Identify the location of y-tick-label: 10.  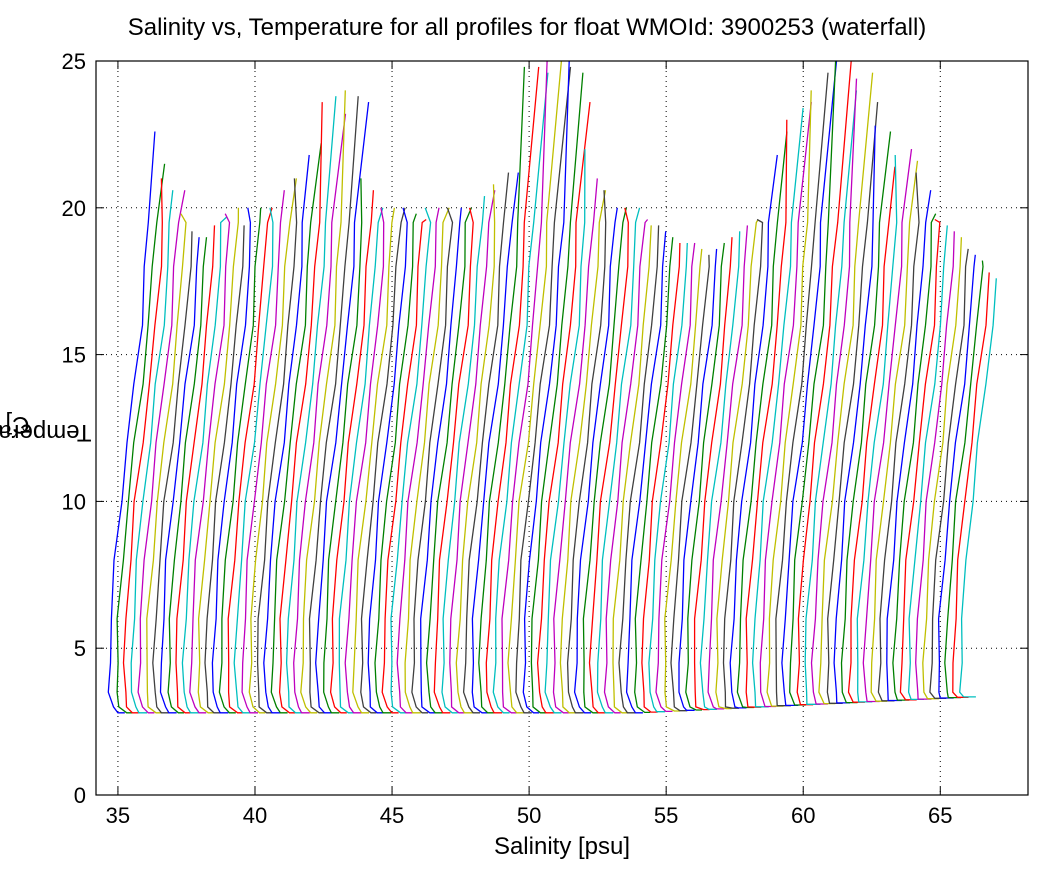
(74, 501).